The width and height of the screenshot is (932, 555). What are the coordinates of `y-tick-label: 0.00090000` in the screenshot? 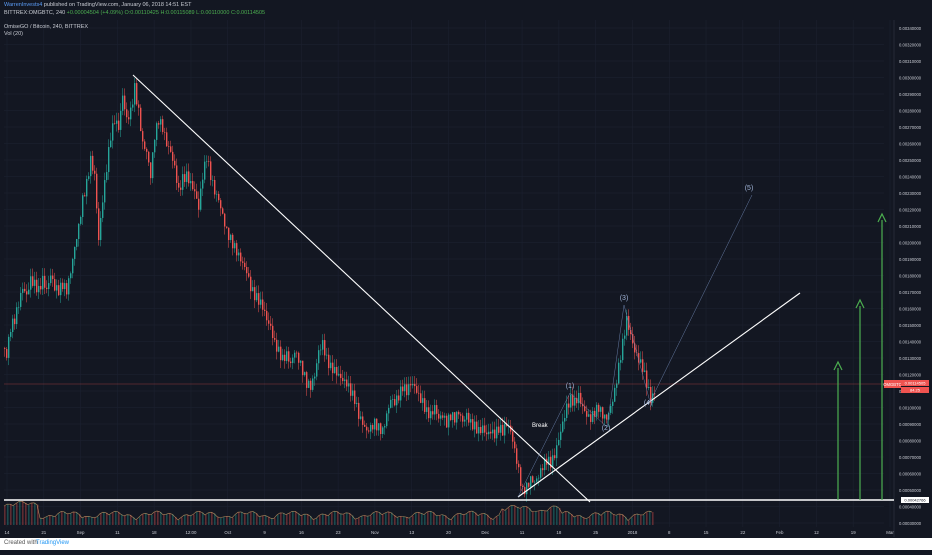 It's located at (910, 424).